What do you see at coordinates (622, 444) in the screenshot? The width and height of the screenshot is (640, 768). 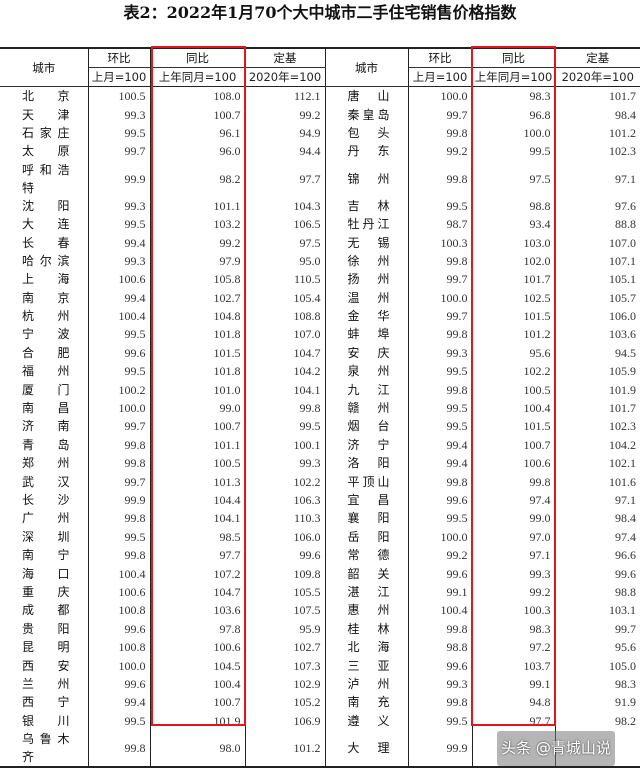 I see `cell-fixed: 104.2` at bounding box center [622, 444].